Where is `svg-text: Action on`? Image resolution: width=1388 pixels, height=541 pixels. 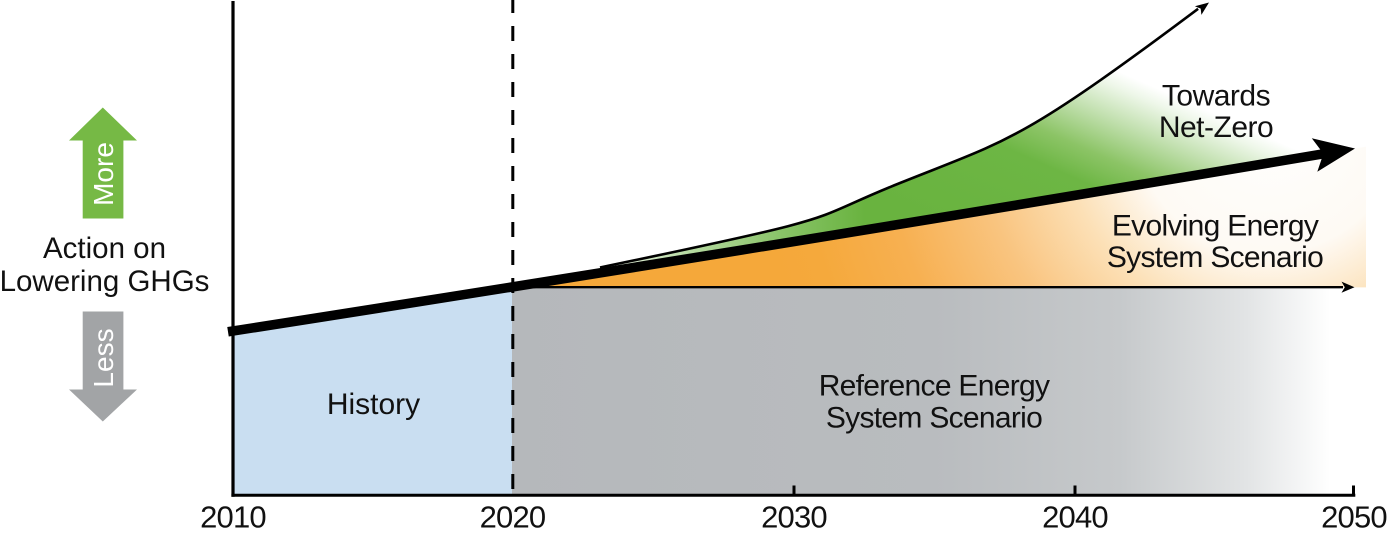
svg-text: Action on is located at coordinates (104, 248).